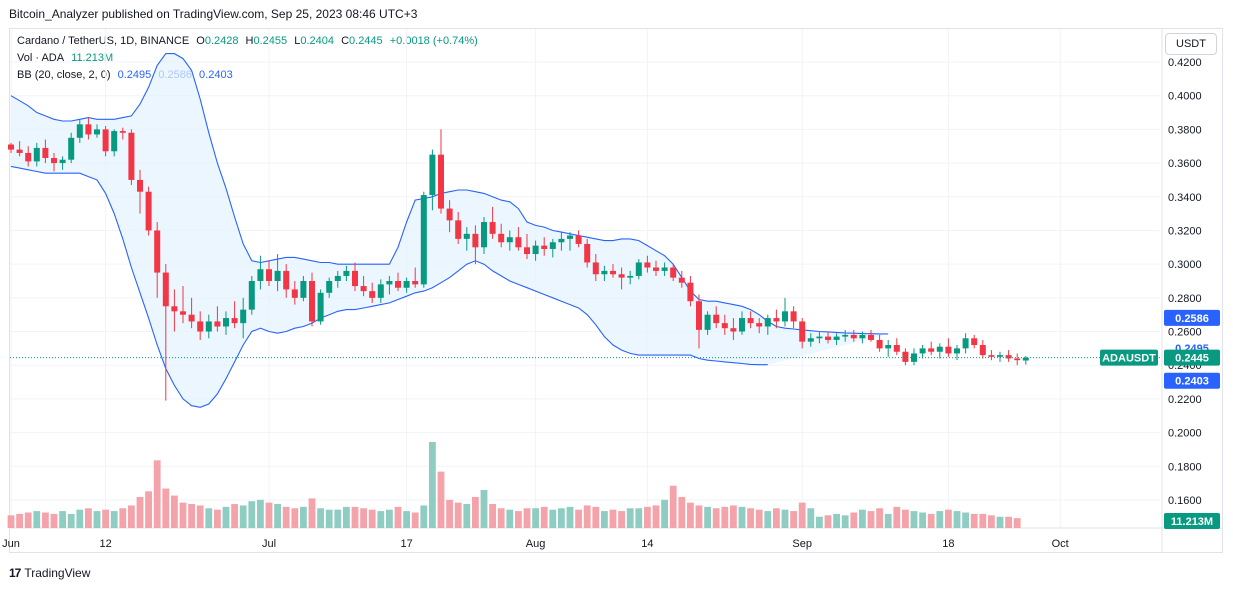 This screenshot has height=592, width=1233. I want to click on legend-change: +0.0018 (+0.74%), so click(433, 41).